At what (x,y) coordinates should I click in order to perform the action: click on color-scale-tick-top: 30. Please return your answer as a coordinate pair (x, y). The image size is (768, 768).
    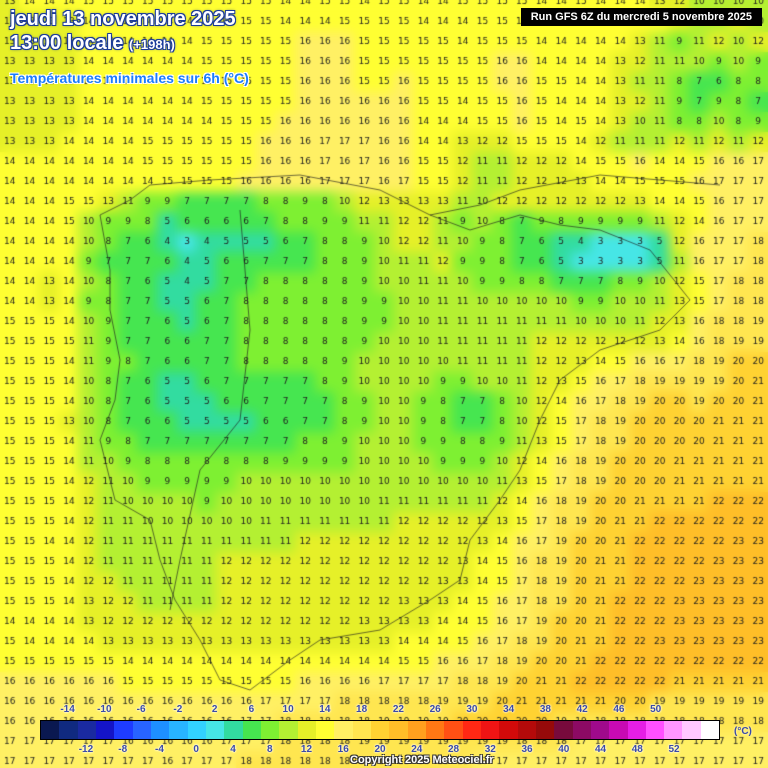
    Looking at the image, I should click on (472, 709).